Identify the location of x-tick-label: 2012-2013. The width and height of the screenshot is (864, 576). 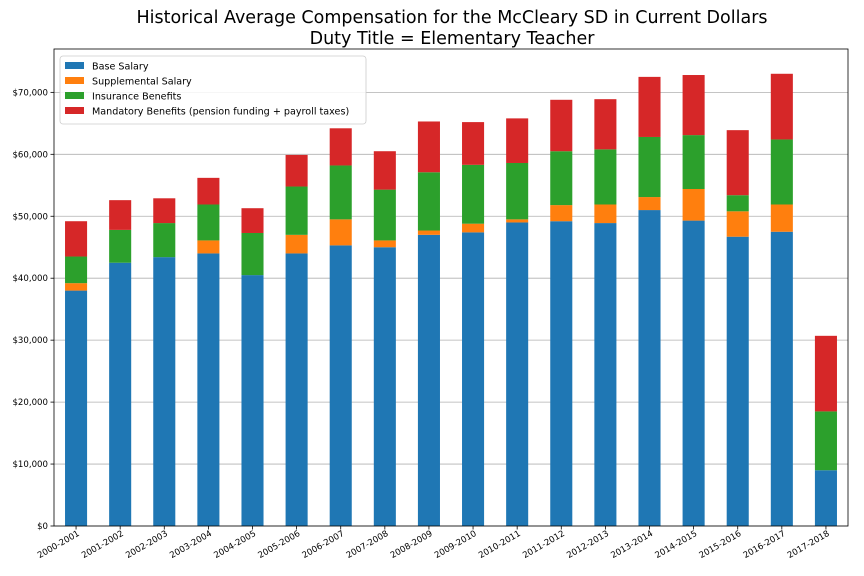
(588, 545).